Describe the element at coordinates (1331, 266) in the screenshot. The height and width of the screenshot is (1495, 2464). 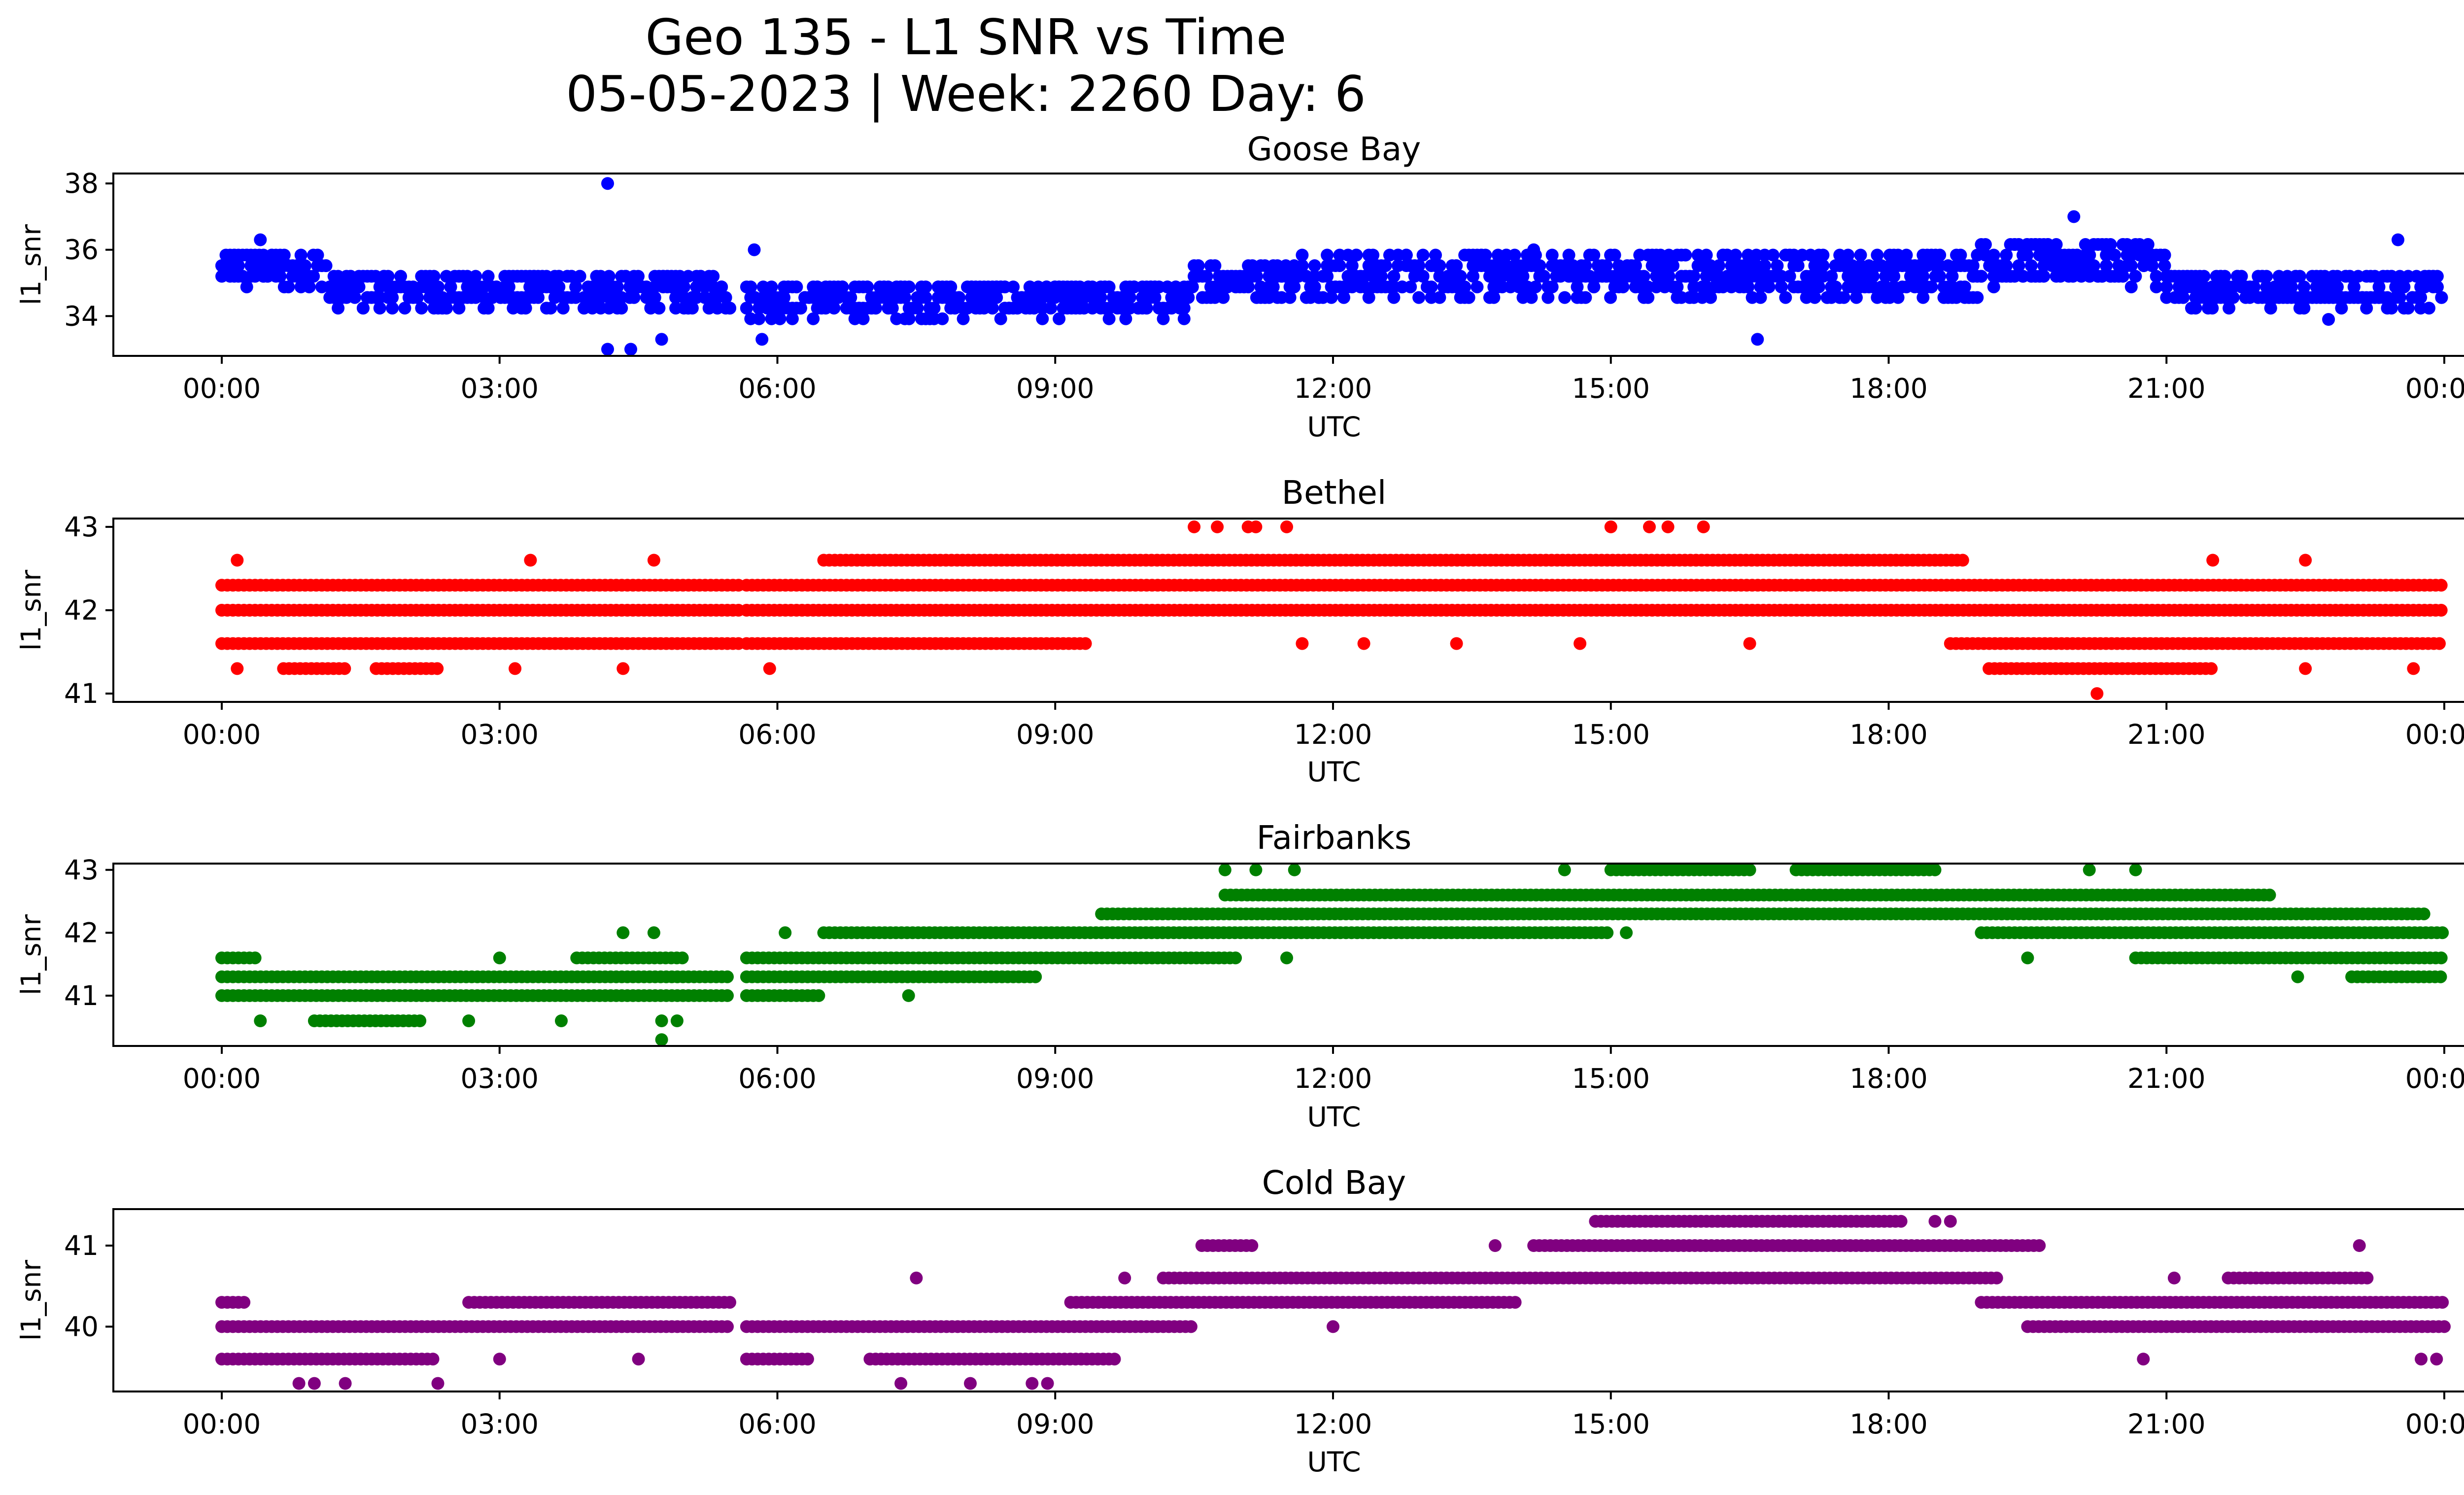
I see `scatter-points` at that location.